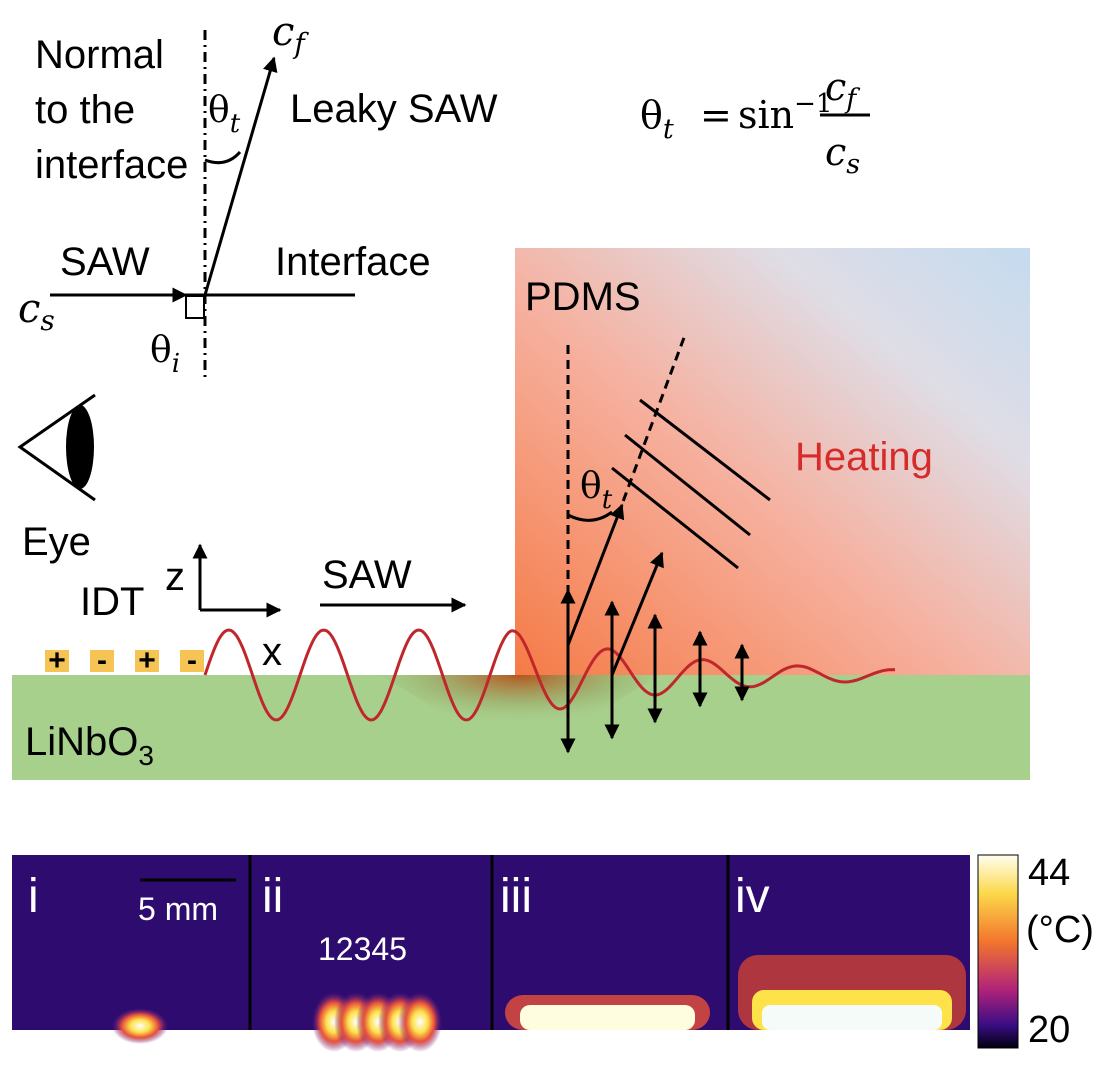  Describe the element at coordinates (33, 896) in the screenshot. I see `panel-label: i` at that location.